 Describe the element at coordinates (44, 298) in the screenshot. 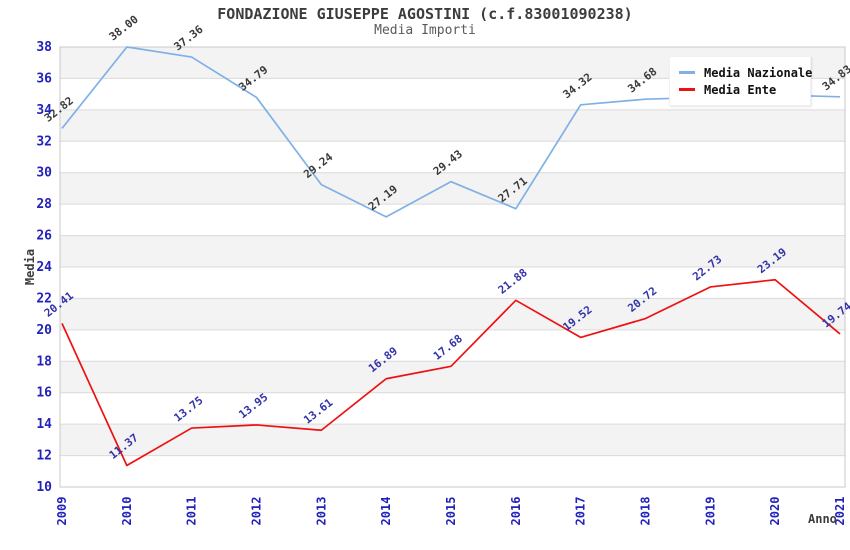

I see `y-tick-label: 22` at that location.